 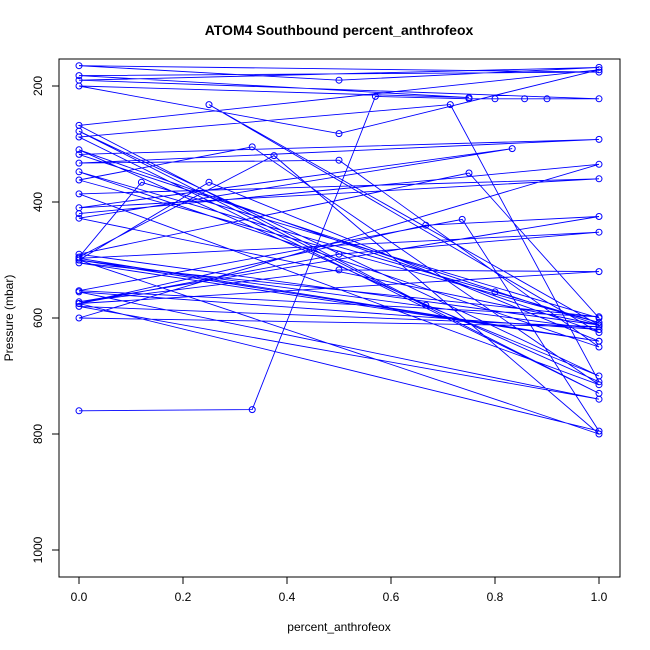 What do you see at coordinates (339, 590) in the screenshot?
I see `x-axis: 0.0 0.2 0.4 0.6 0.8 1.0` at bounding box center [339, 590].